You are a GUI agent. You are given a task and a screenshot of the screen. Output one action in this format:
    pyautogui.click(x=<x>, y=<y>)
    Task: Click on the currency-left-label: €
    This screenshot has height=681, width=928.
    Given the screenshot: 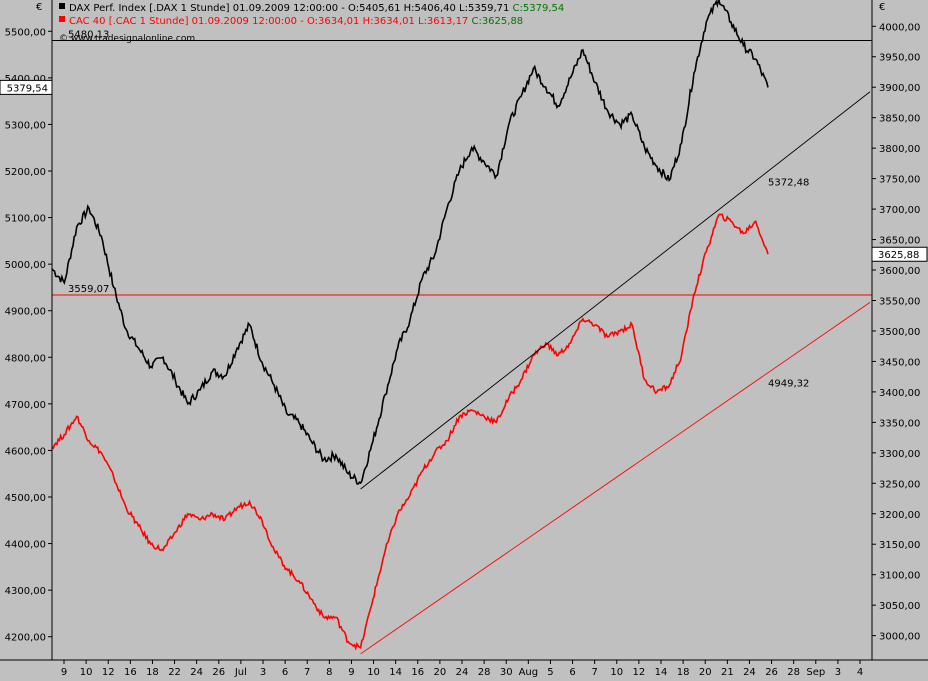 What is the action you would take?
    pyautogui.click(x=39, y=7)
    